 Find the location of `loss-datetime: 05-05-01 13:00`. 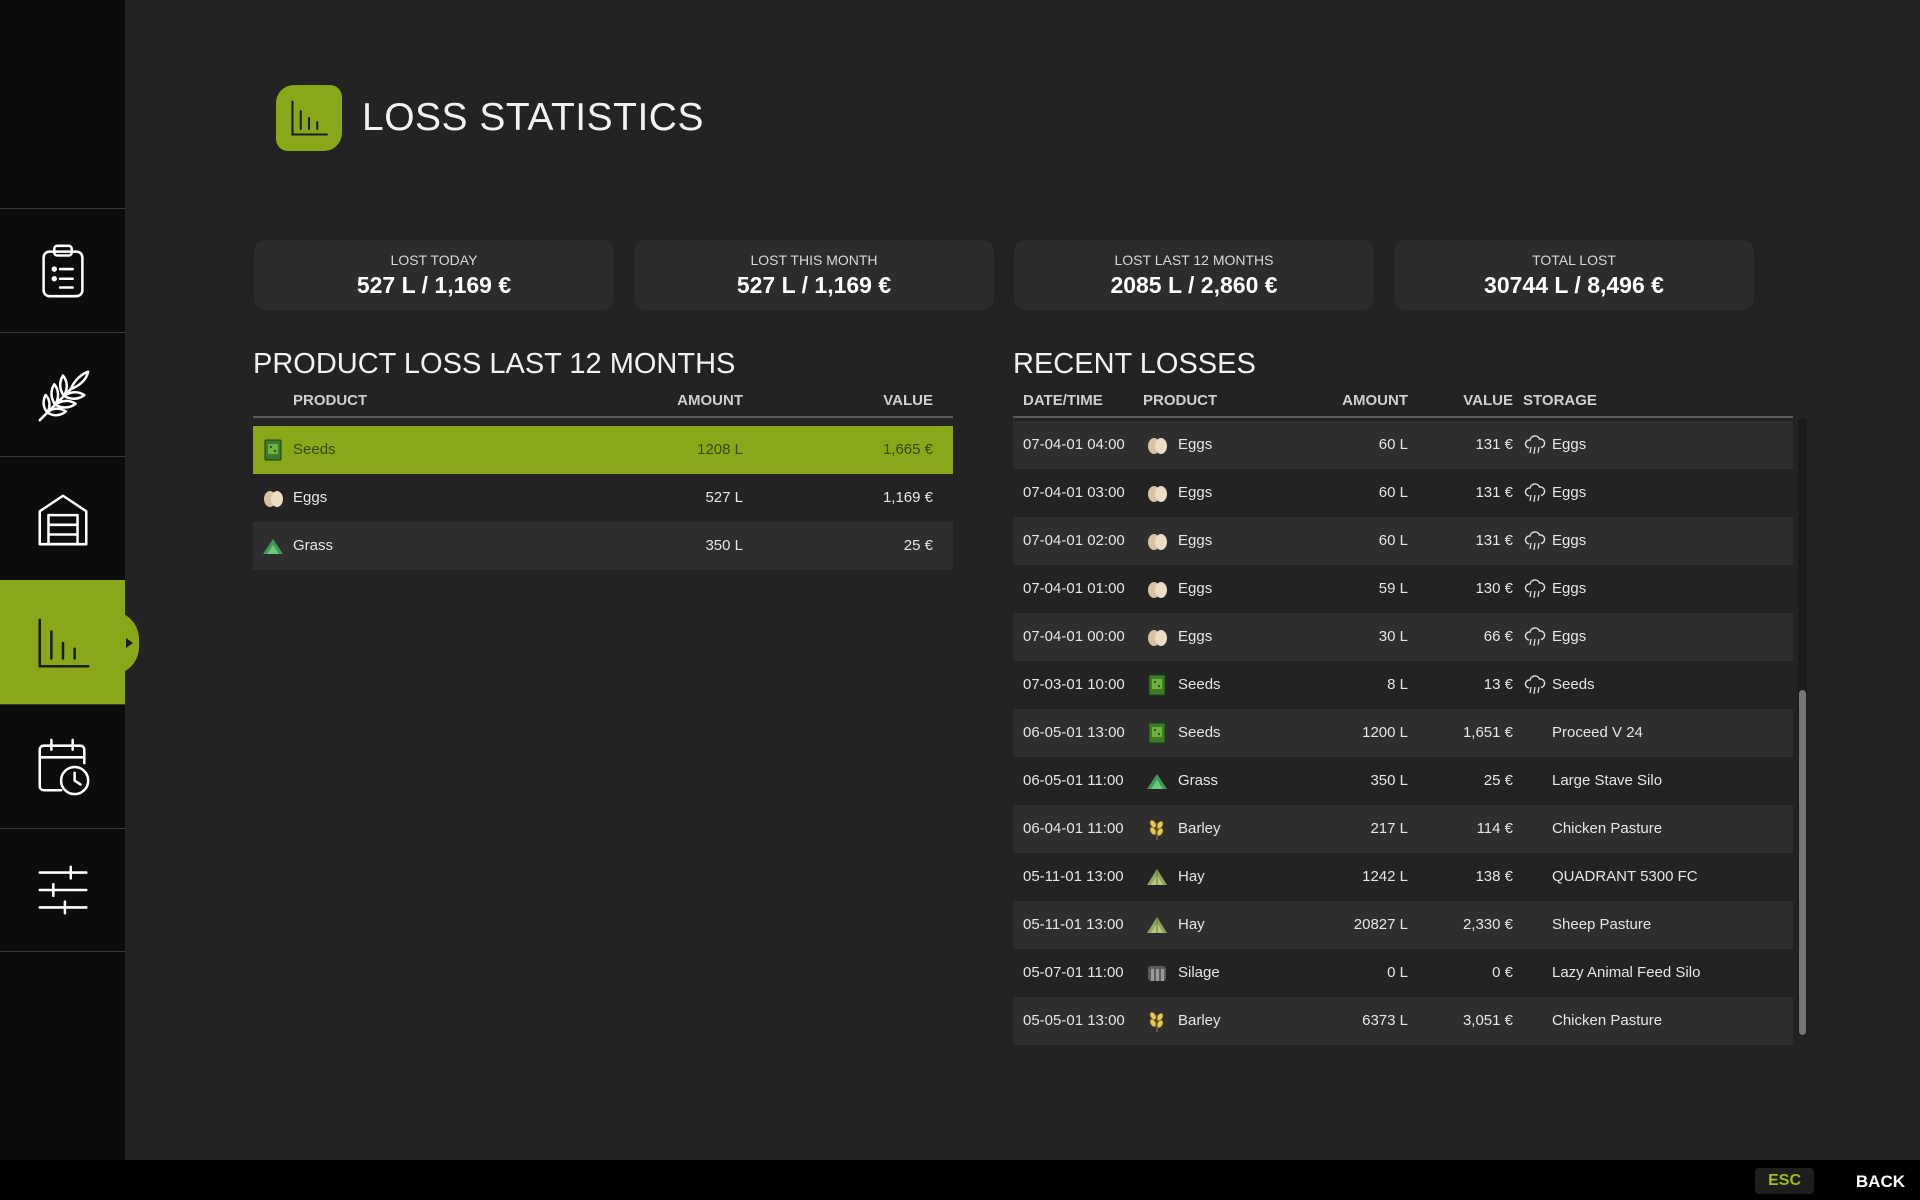

loss-datetime: 05-05-01 13:00 is located at coordinates (1074, 1020).